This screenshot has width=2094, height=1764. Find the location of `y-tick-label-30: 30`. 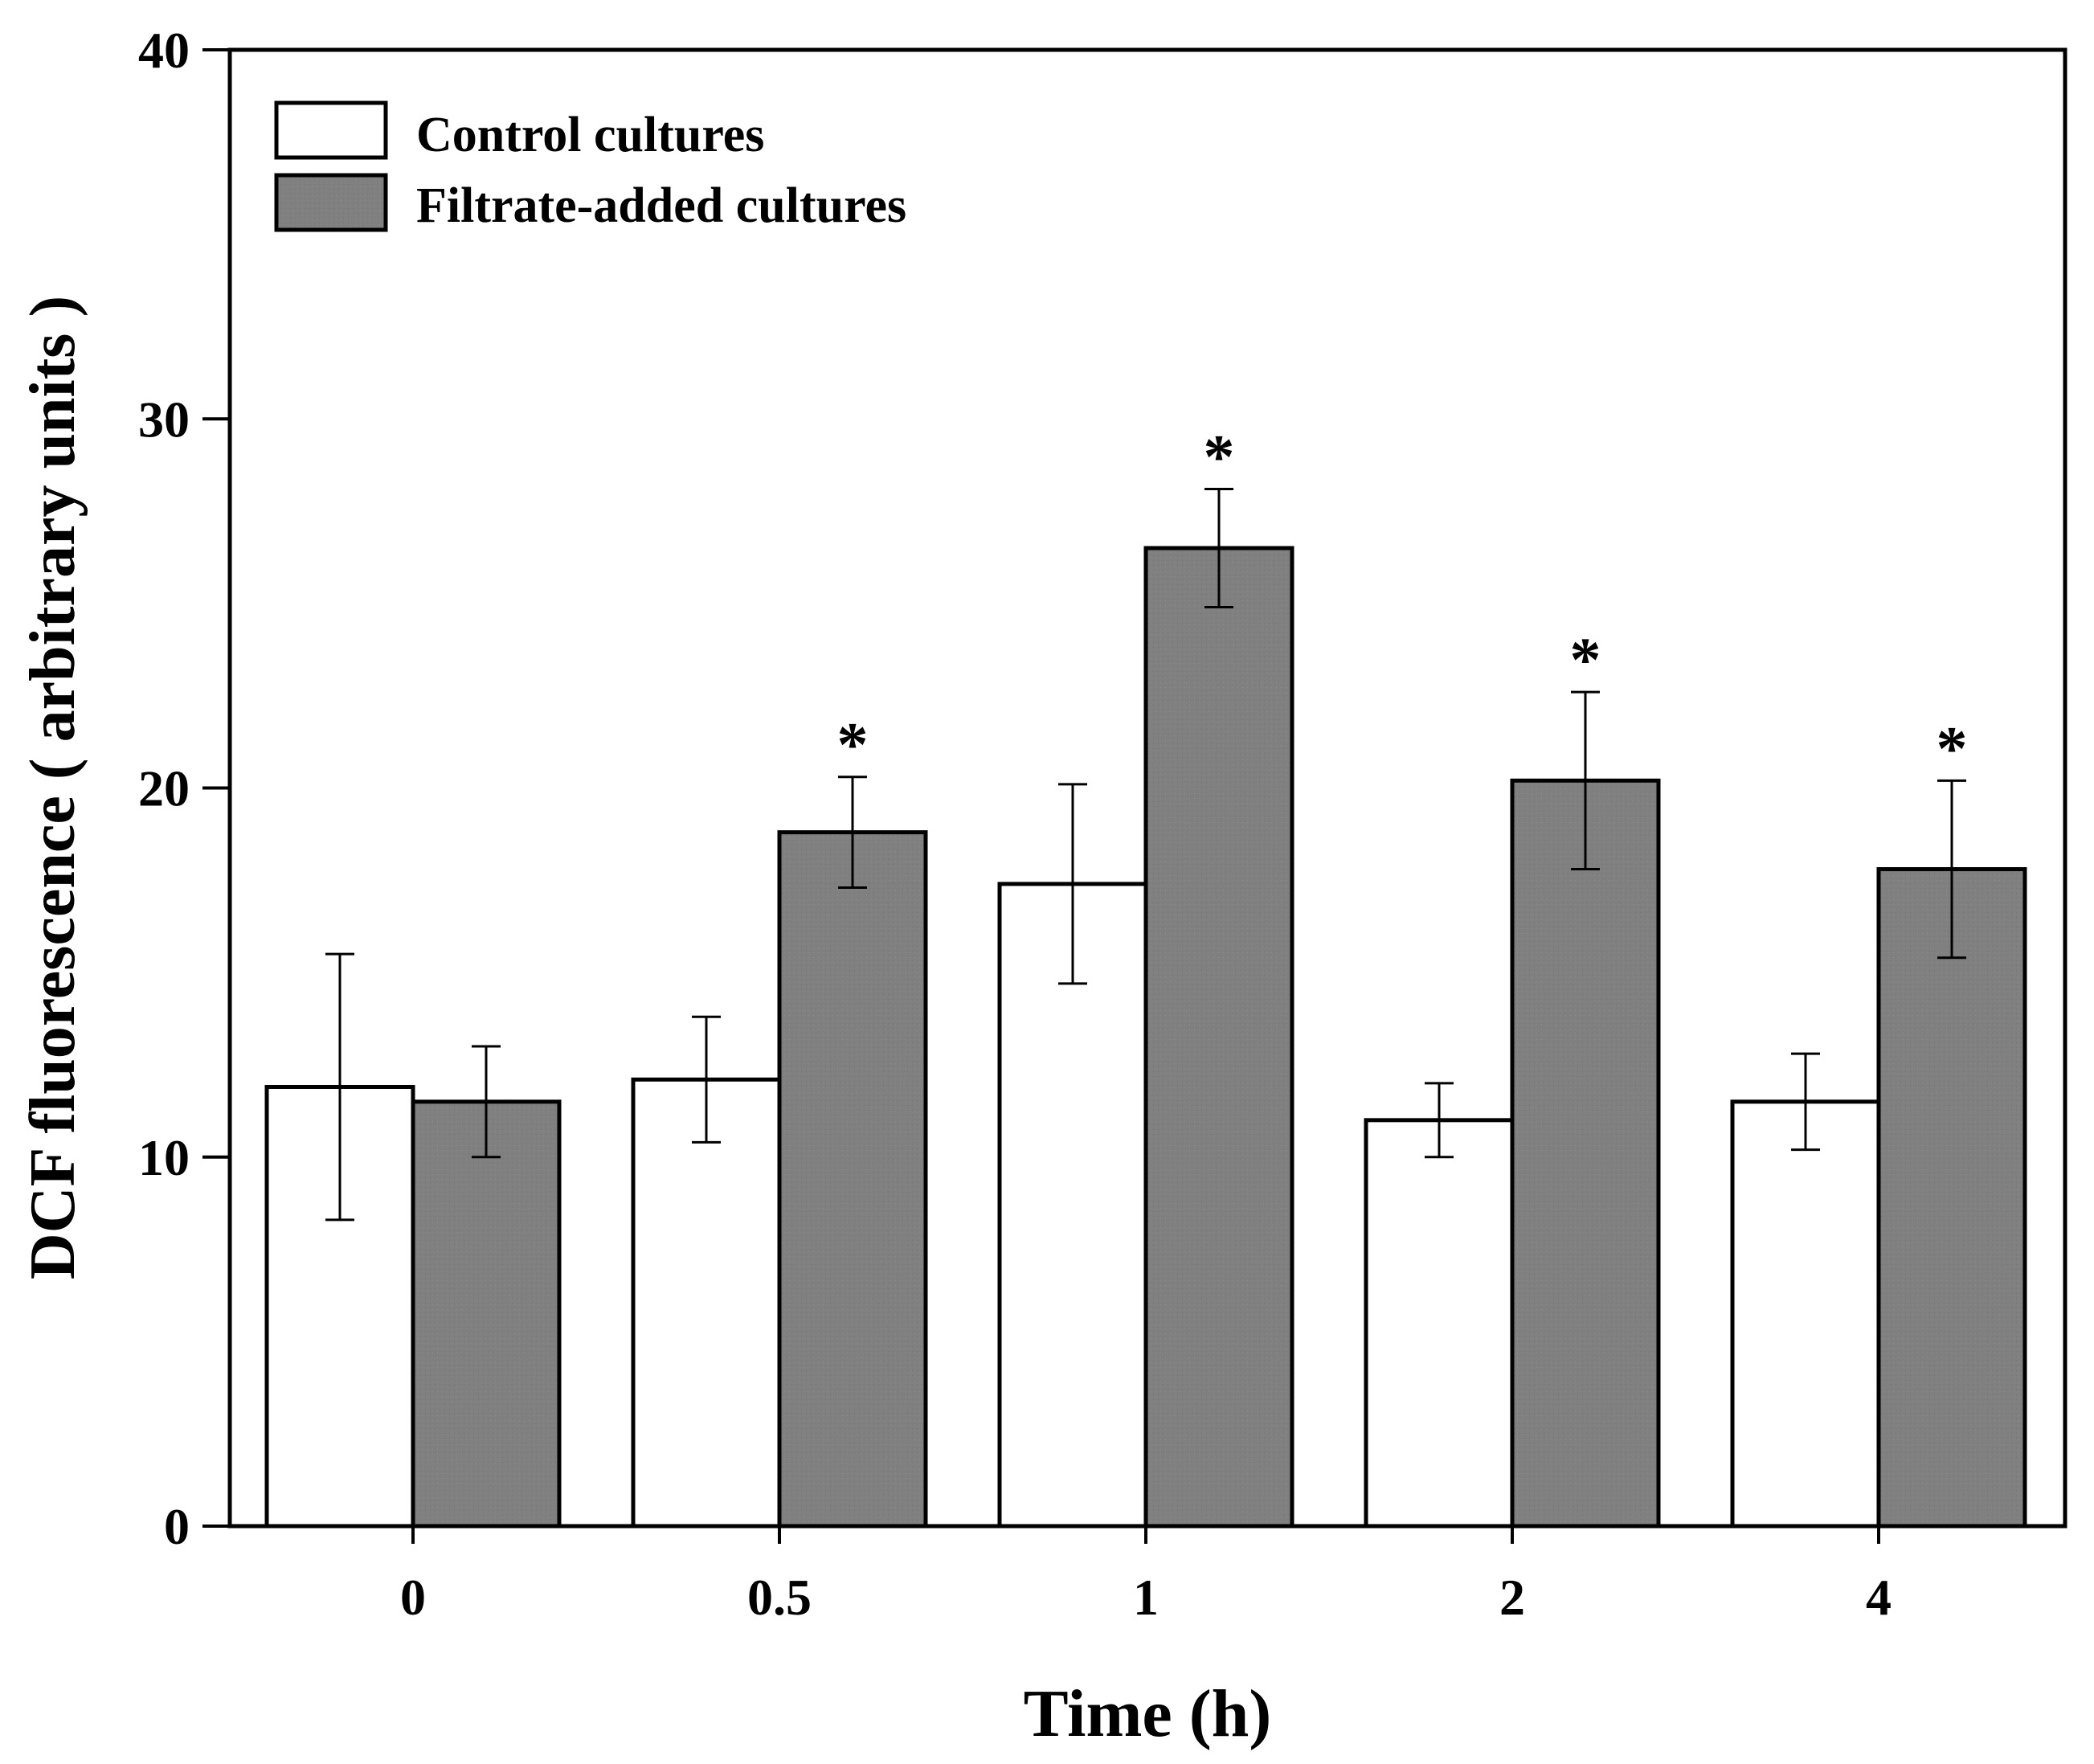

y-tick-label-30: 30 is located at coordinates (164, 420).